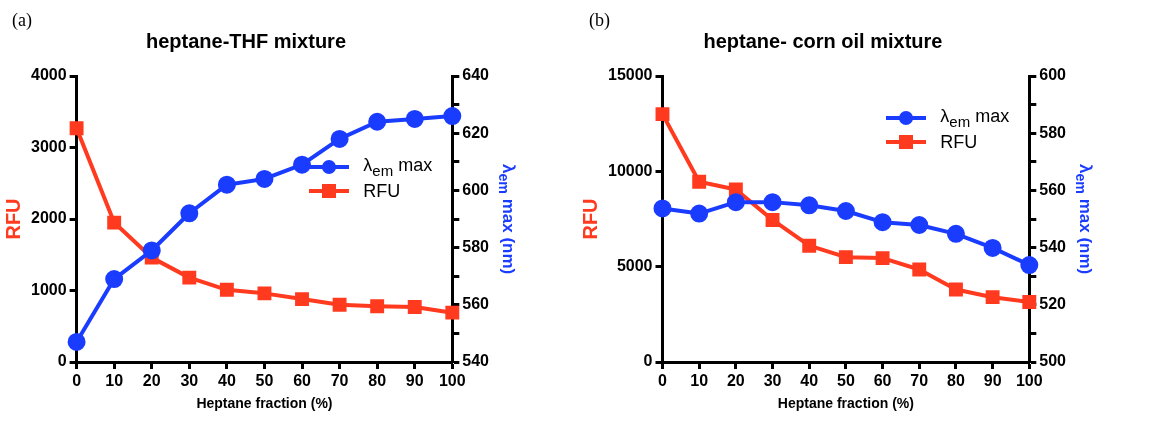 The width and height of the screenshot is (1155, 421). Describe the element at coordinates (49, 218) in the screenshot. I see `y-tick-label: 2000` at that location.